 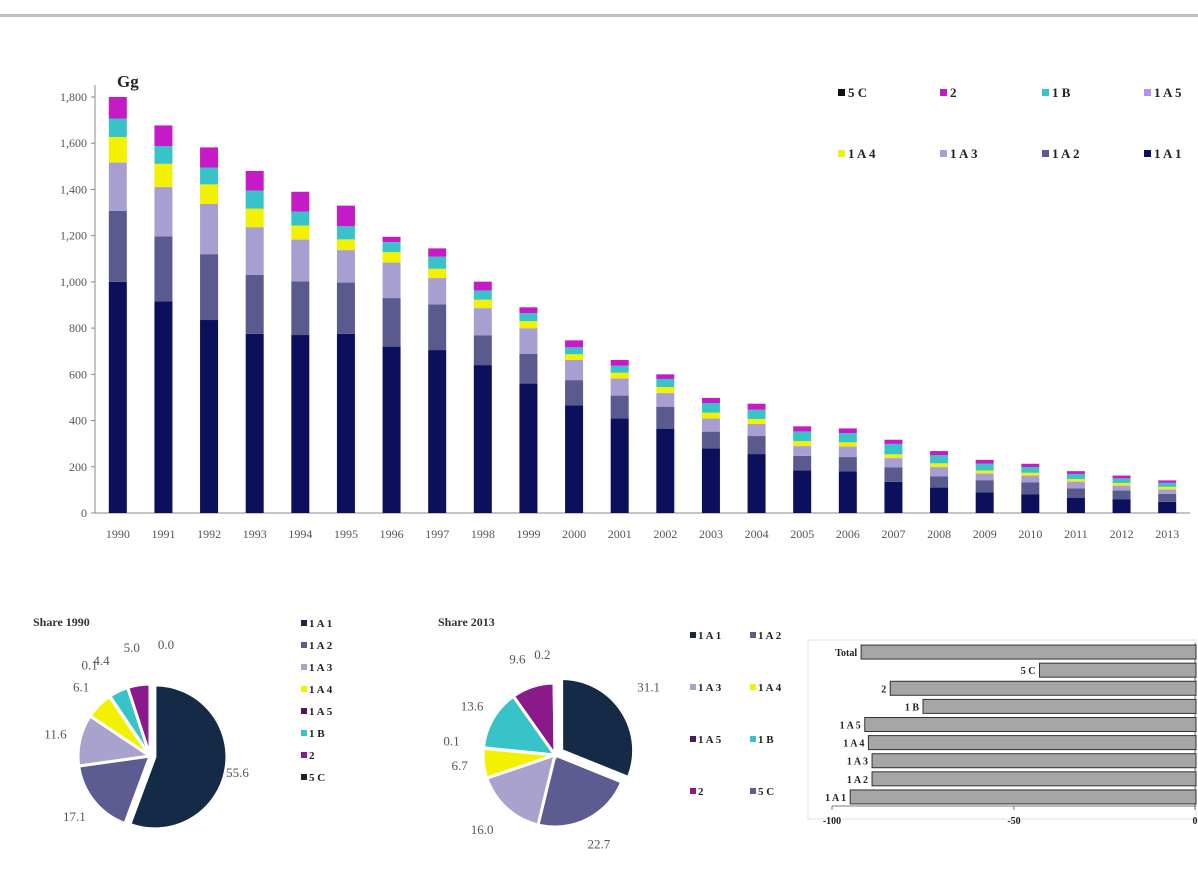 I want to click on bar-1-a-3-2012, so click(x=1121, y=488).